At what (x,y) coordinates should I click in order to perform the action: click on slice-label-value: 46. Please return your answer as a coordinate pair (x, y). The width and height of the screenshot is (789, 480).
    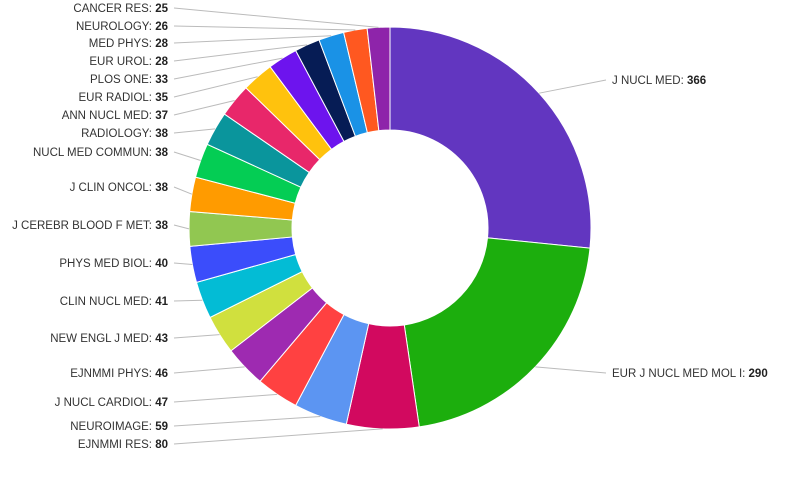
    Looking at the image, I should click on (161, 374).